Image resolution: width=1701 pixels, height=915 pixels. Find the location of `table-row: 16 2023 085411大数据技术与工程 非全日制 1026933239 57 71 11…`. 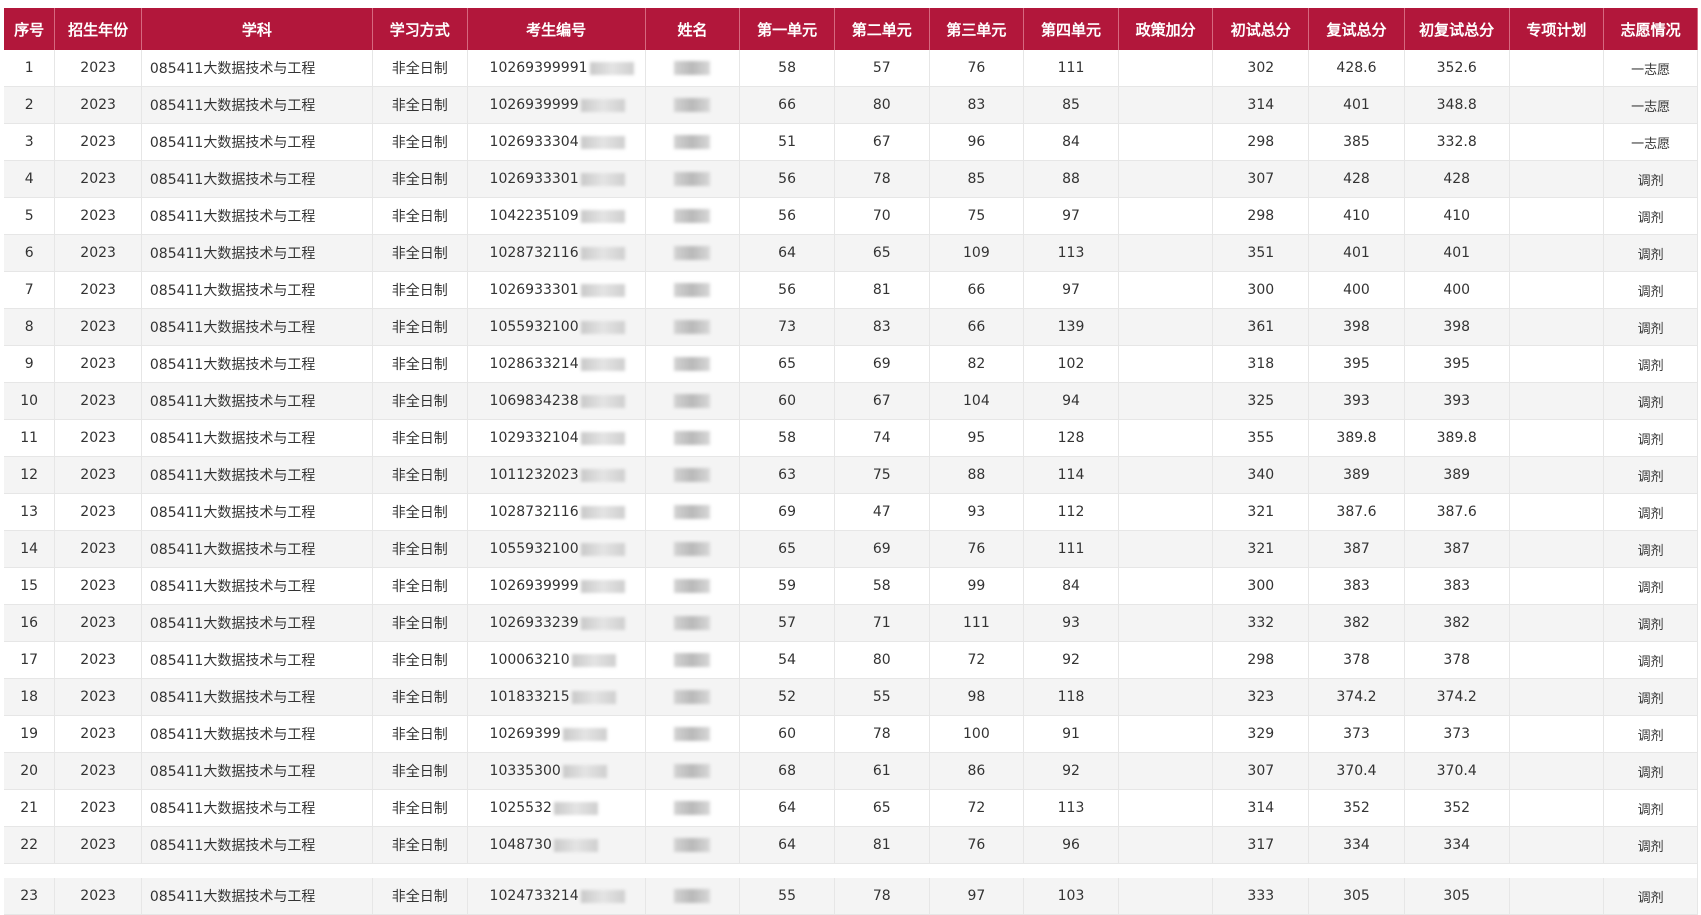

table-row: 16 2023 085411大数据技术与工程 非全日制 1026933239 57 71 11… is located at coordinates (851, 623).